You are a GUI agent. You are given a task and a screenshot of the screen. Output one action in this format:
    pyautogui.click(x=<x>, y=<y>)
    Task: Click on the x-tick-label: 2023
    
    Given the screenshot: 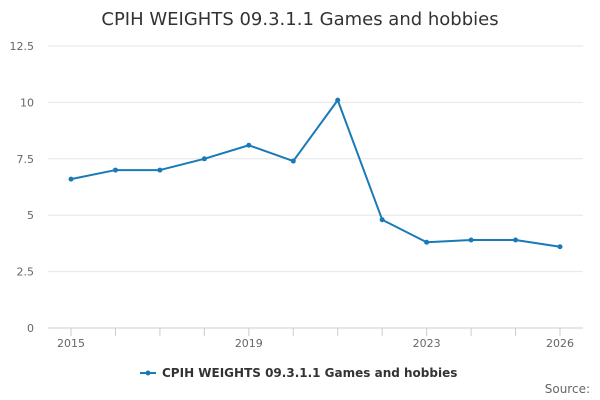 What is the action you would take?
    pyautogui.click(x=427, y=343)
    